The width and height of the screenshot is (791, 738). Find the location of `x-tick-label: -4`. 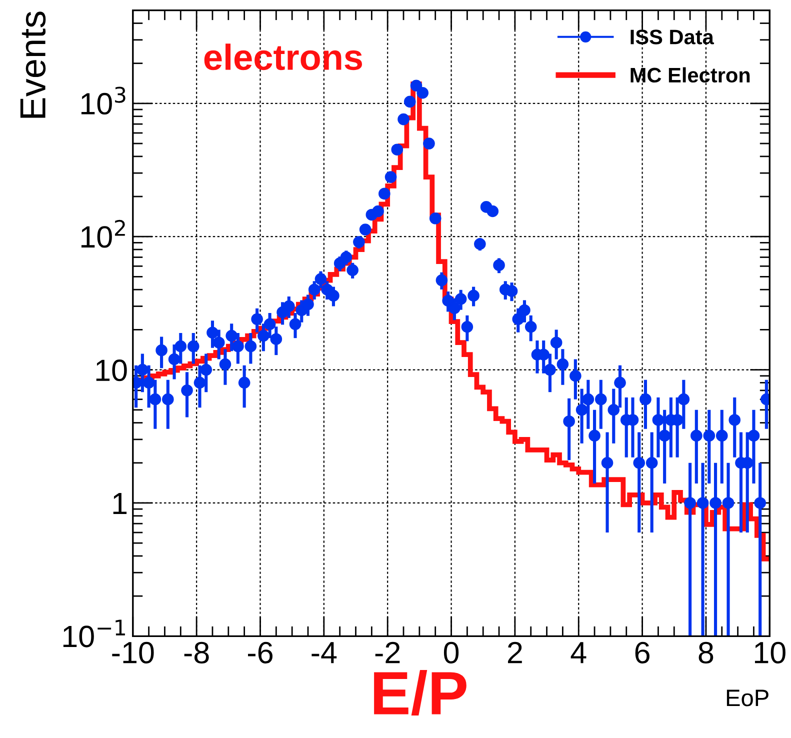

x-tick-label: -4 is located at coordinates (324, 653).